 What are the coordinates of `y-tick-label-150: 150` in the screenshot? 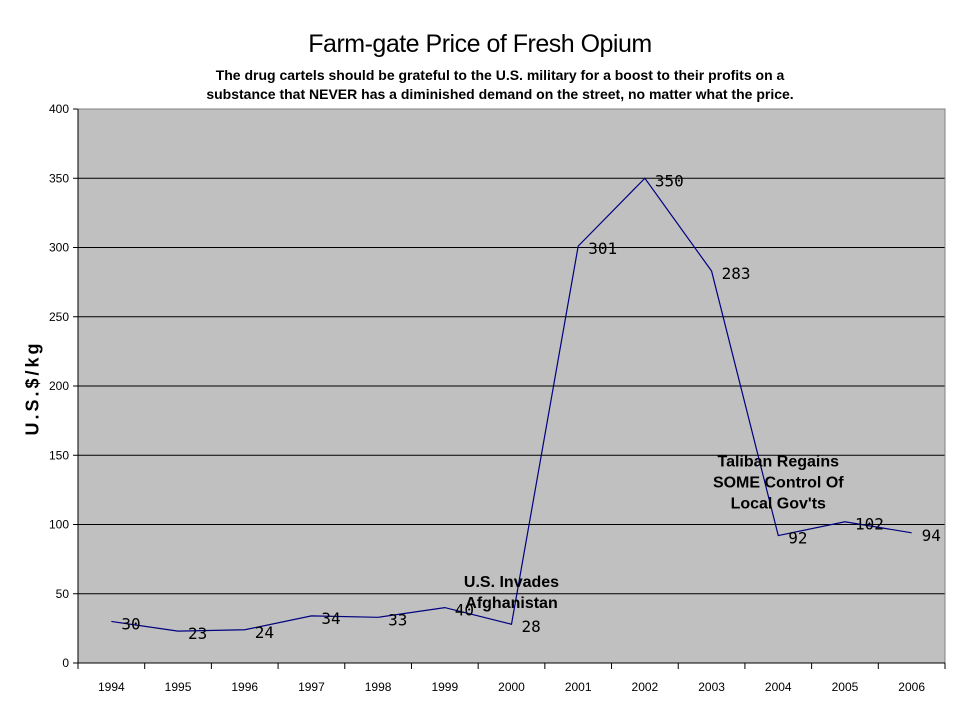 It's located at (59, 455).